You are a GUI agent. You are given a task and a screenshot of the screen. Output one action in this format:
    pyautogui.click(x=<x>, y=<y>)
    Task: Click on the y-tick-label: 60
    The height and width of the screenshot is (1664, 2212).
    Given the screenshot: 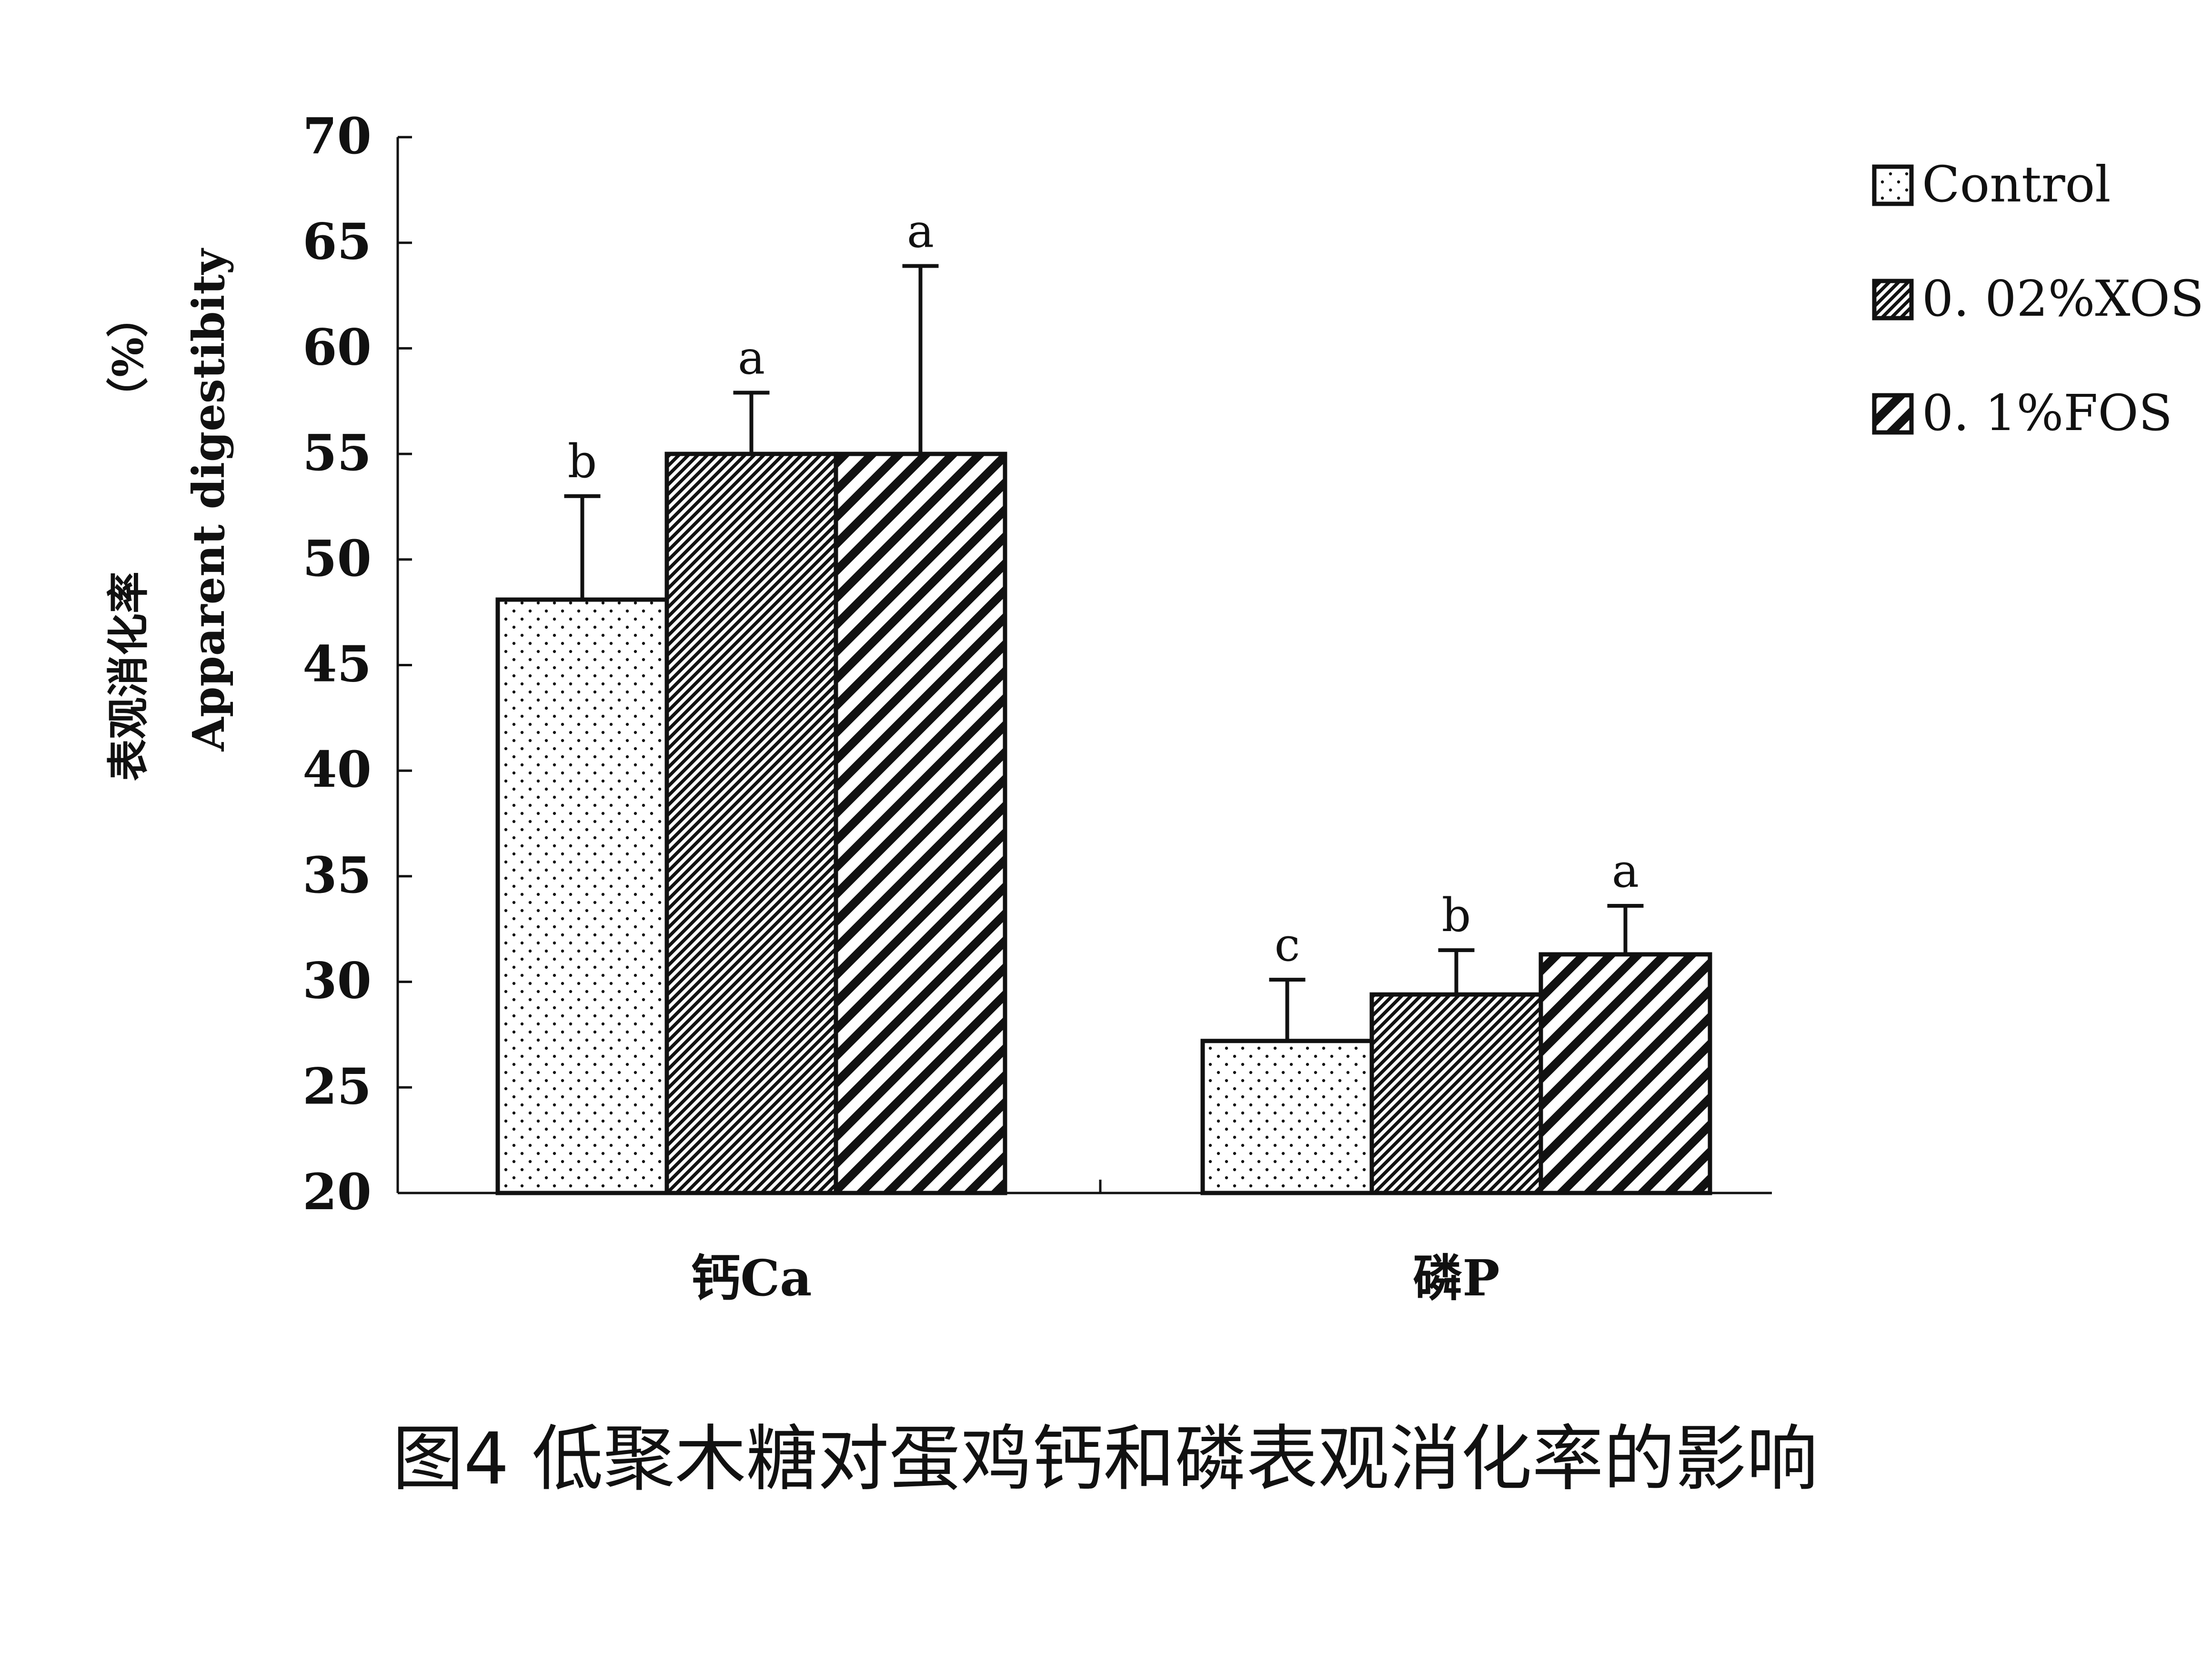 What is the action you would take?
    pyautogui.click(x=337, y=347)
    